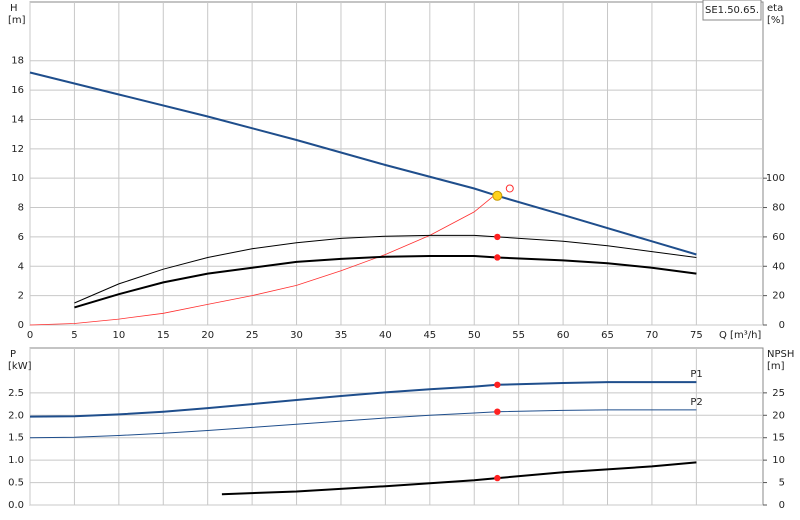 The height and width of the screenshot is (520, 800). Describe the element at coordinates (16, 460) in the screenshot. I see `y-tick-label: 1.0` at that location.